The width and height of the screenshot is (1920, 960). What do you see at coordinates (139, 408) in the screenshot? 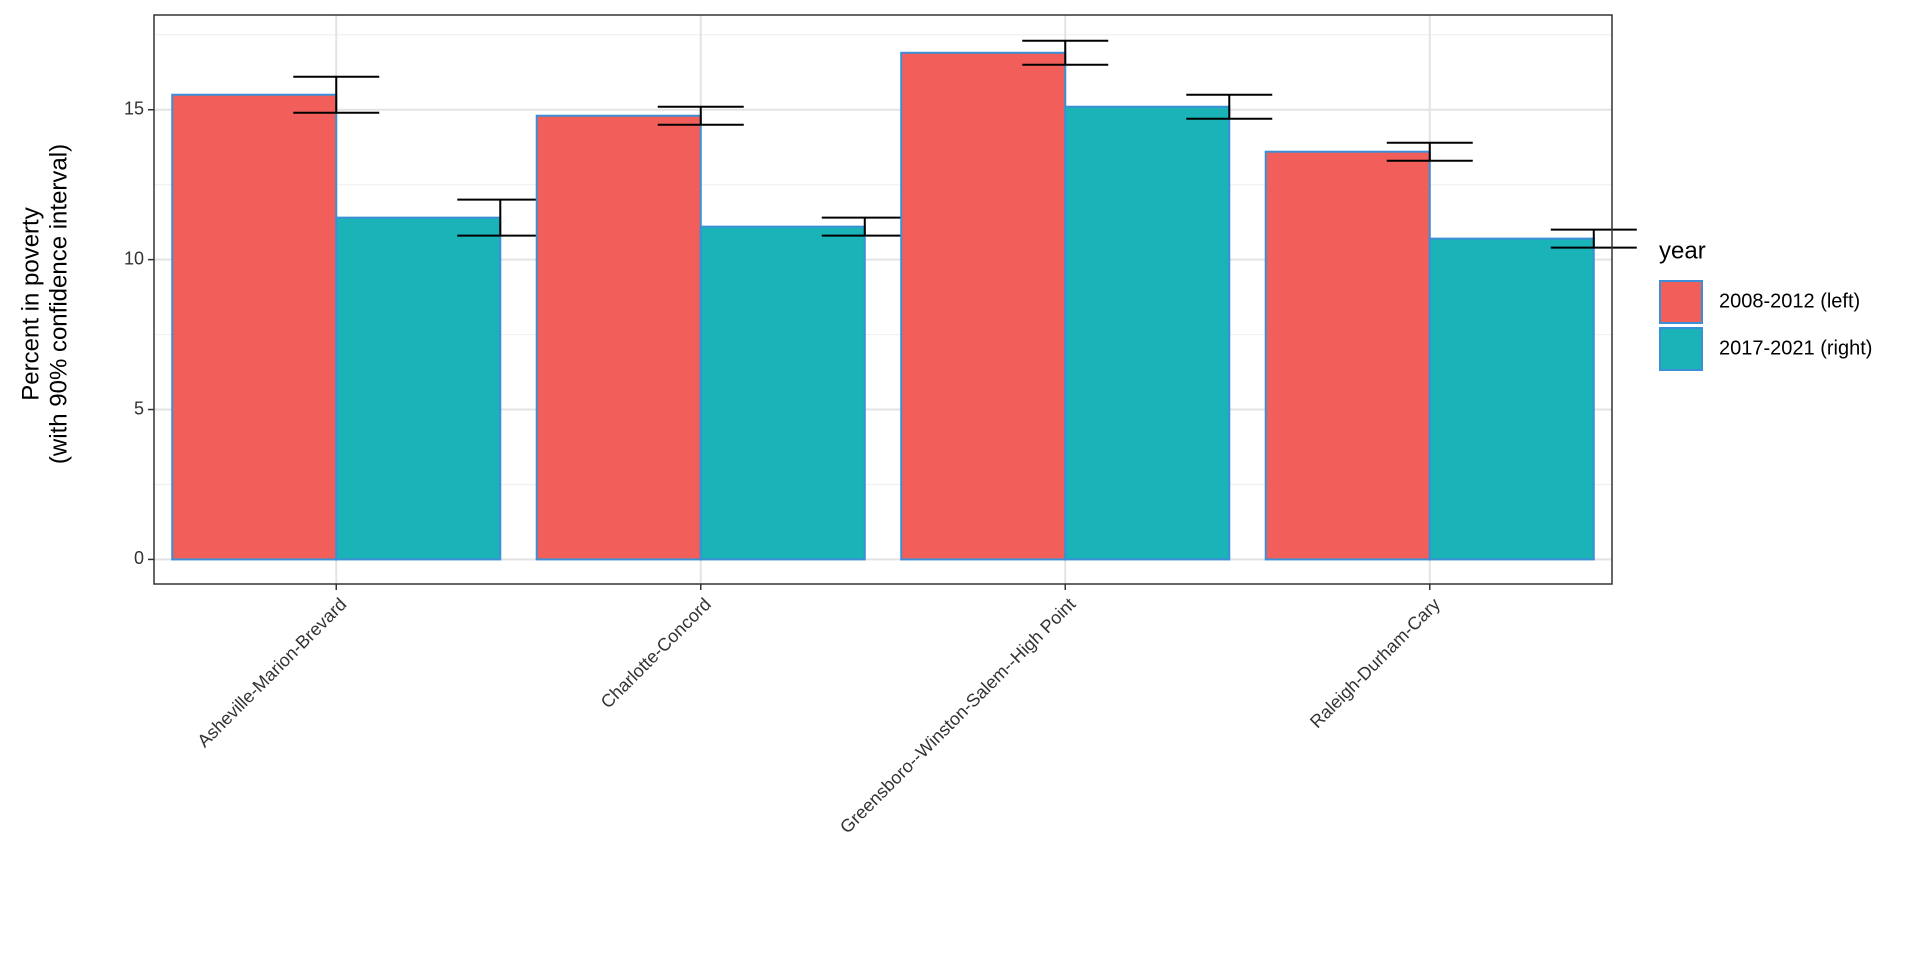
I see `y-tick-label: 5` at bounding box center [139, 408].